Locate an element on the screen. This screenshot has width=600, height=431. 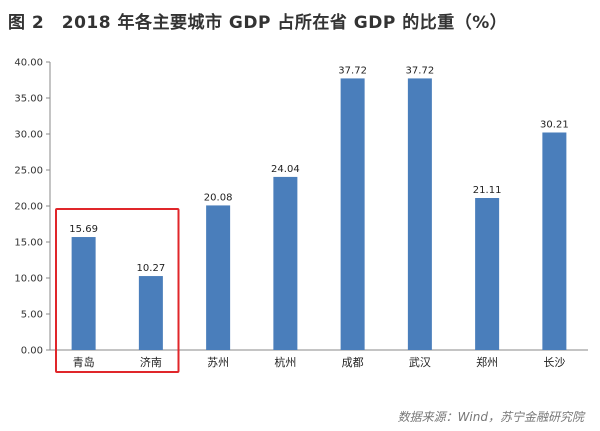
x-category-label-5: 成都 is located at coordinates (353, 362).